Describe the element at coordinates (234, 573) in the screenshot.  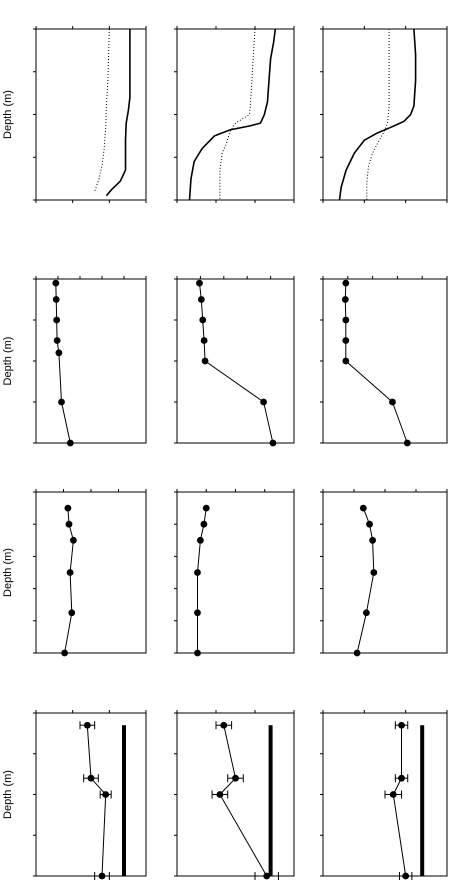
I see `panel-chl_a-c2` at that location.